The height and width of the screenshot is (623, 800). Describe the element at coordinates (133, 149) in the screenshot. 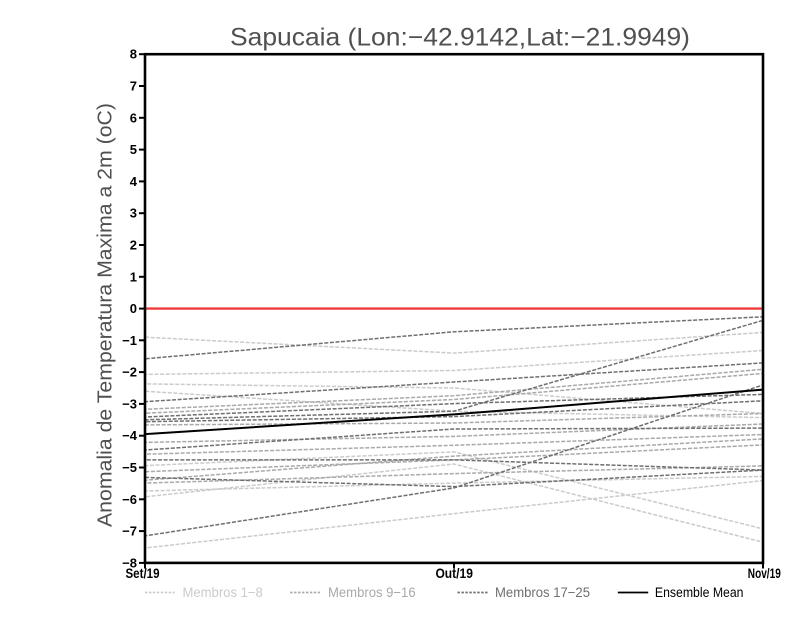

I see `svg-text: 5` at that location.